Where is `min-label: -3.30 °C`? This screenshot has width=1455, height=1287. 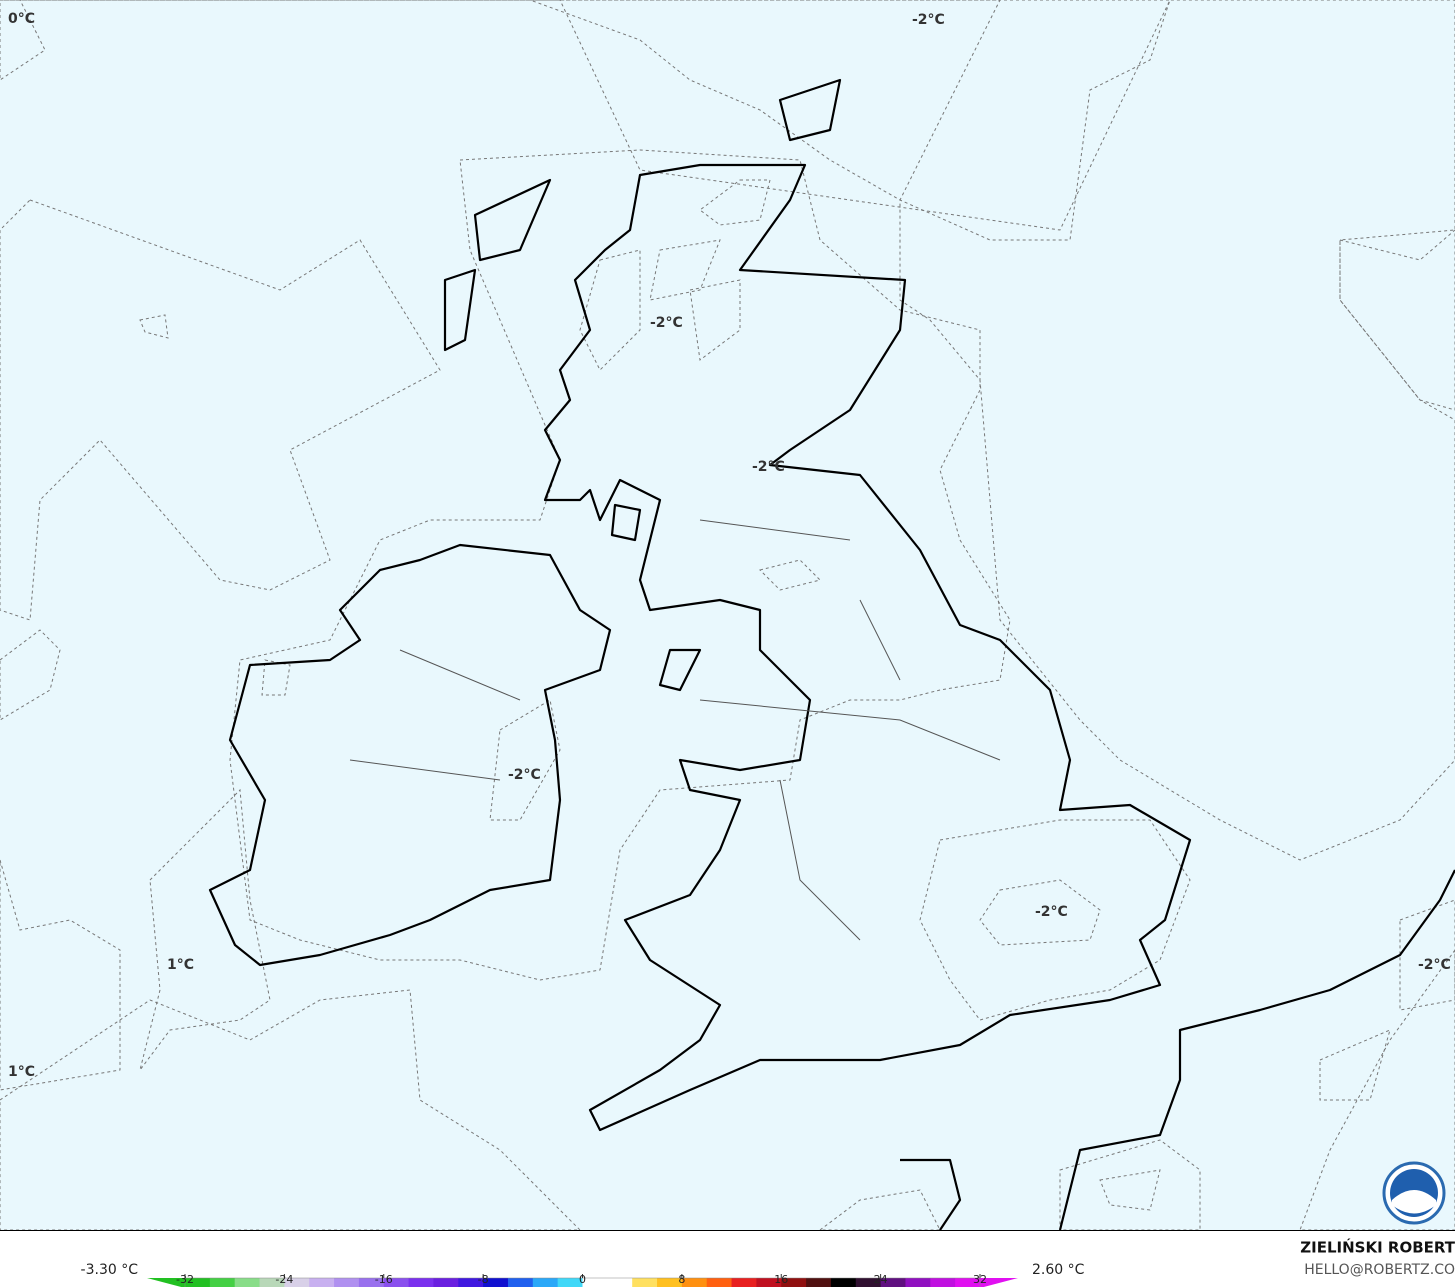 min-label: -3.30 °C is located at coordinates (110, 1270).